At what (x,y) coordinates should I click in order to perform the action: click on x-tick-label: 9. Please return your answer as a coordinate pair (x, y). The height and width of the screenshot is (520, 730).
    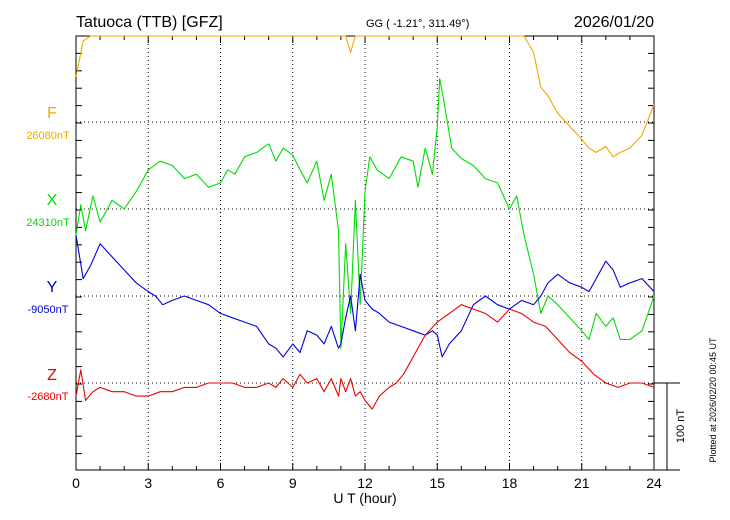
    Looking at the image, I should click on (293, 483).